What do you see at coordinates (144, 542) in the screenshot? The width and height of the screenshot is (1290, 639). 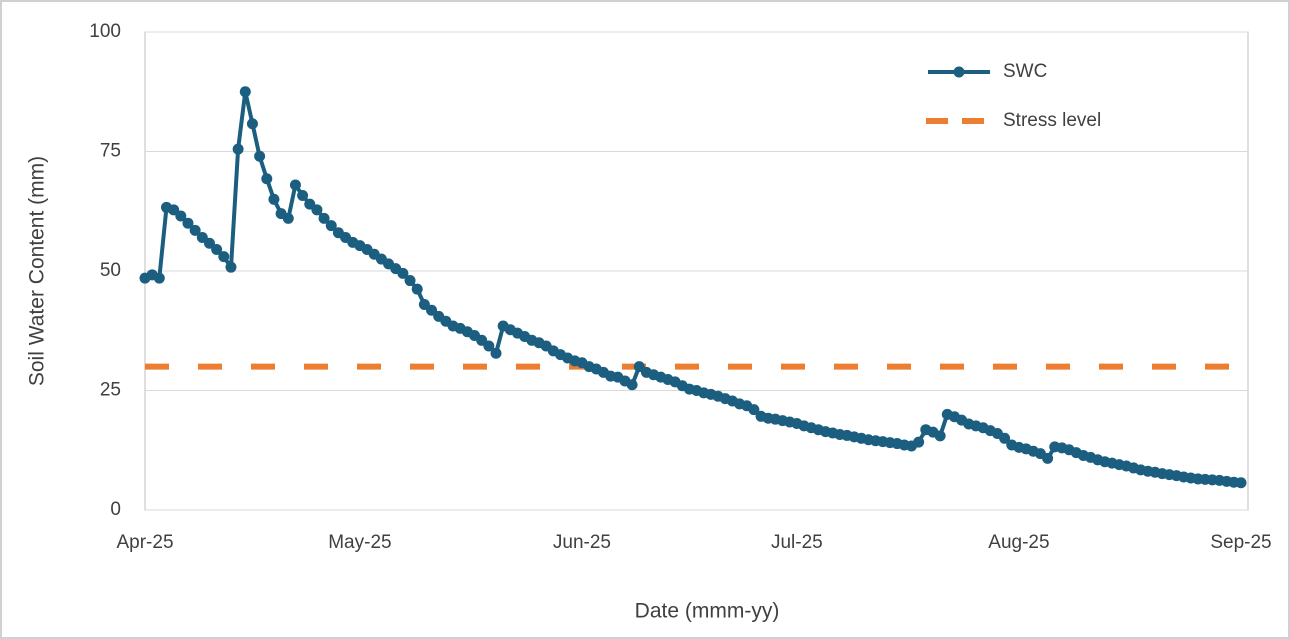 I see `x-tick-label: Apr-25` at bounding box center [144, 542].